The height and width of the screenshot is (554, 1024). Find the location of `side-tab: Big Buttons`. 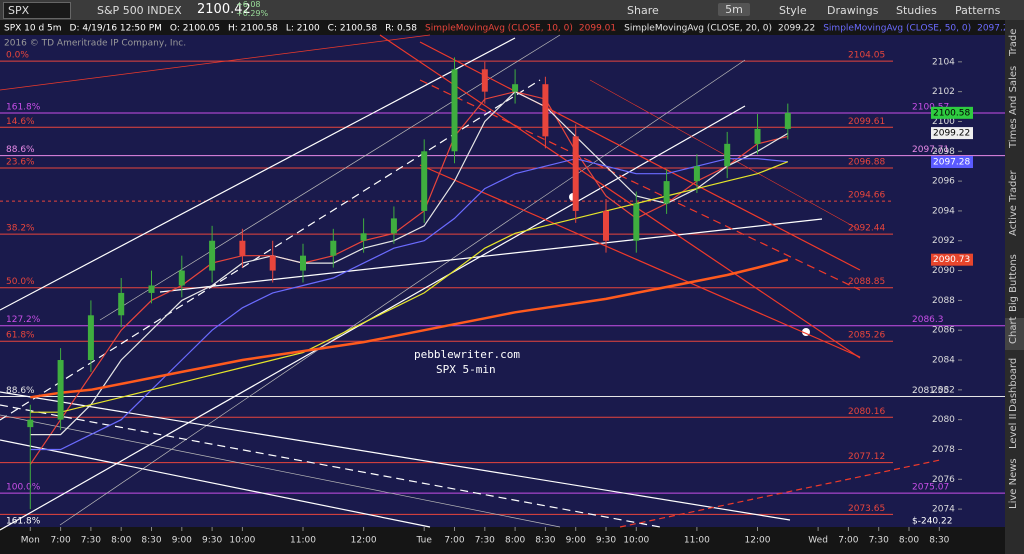

side-tab: Big Buttons is located at coordinates (1014, 280).